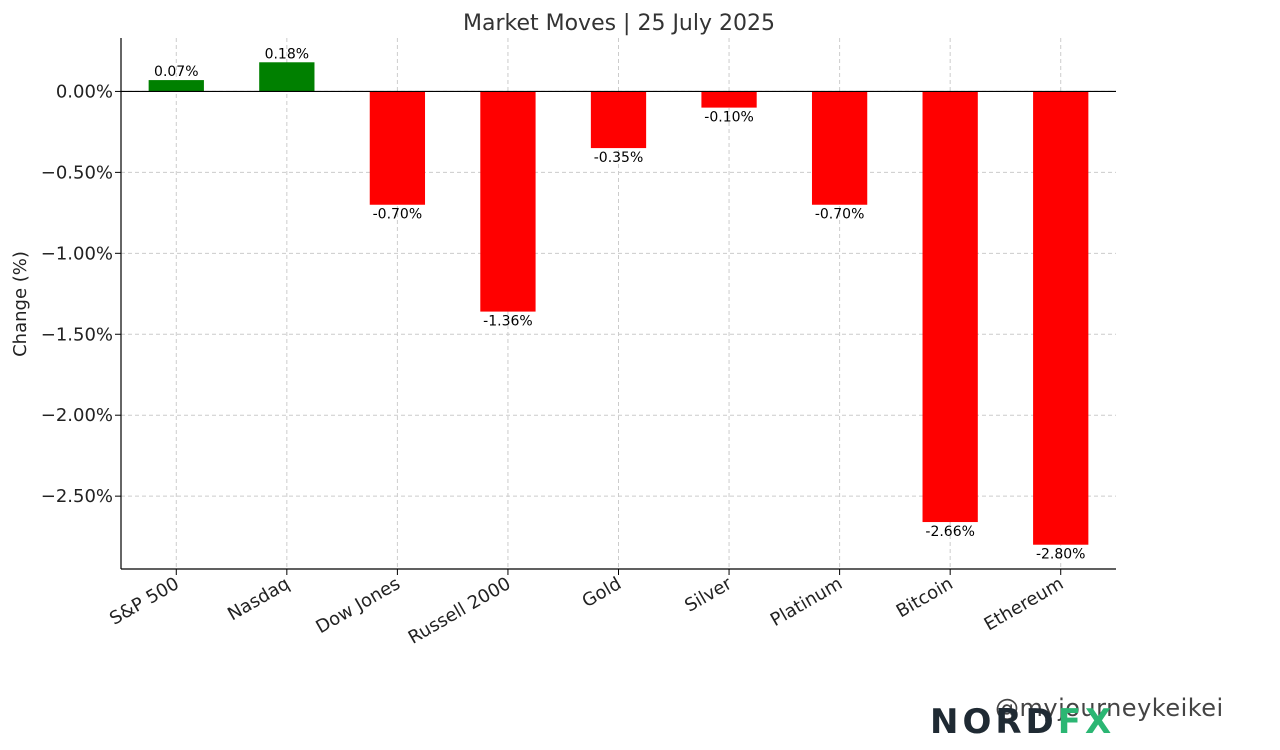 The image size is (1280, 750). Describe the element at coordinates (287, 54) in the screenshot. I see `bar-value-label: 0.18%` at that location.